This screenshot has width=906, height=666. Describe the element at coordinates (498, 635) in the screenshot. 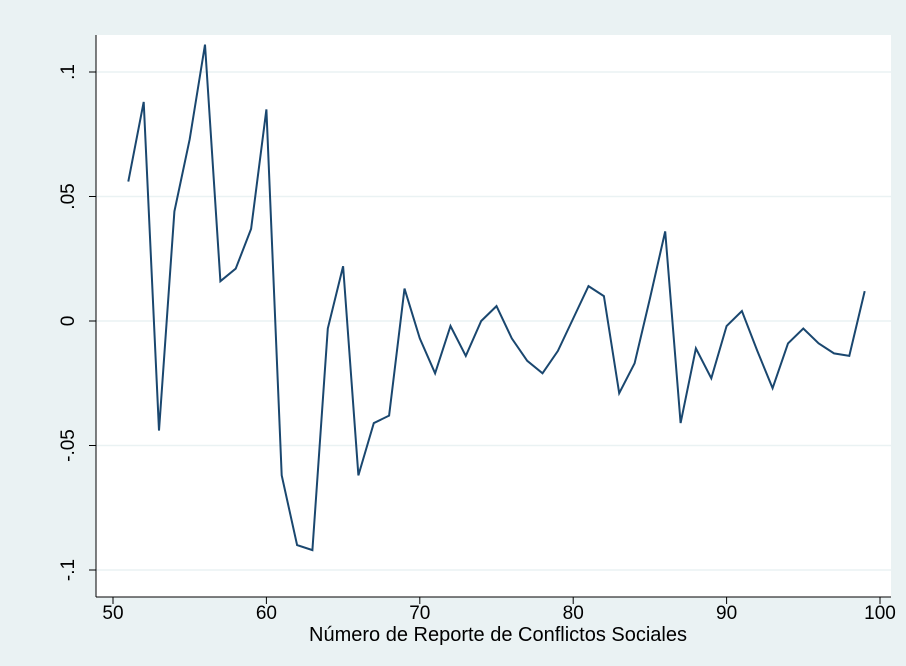

I see `x-axis-title: Número de Reporte de Conflictos Sociales` at that location.